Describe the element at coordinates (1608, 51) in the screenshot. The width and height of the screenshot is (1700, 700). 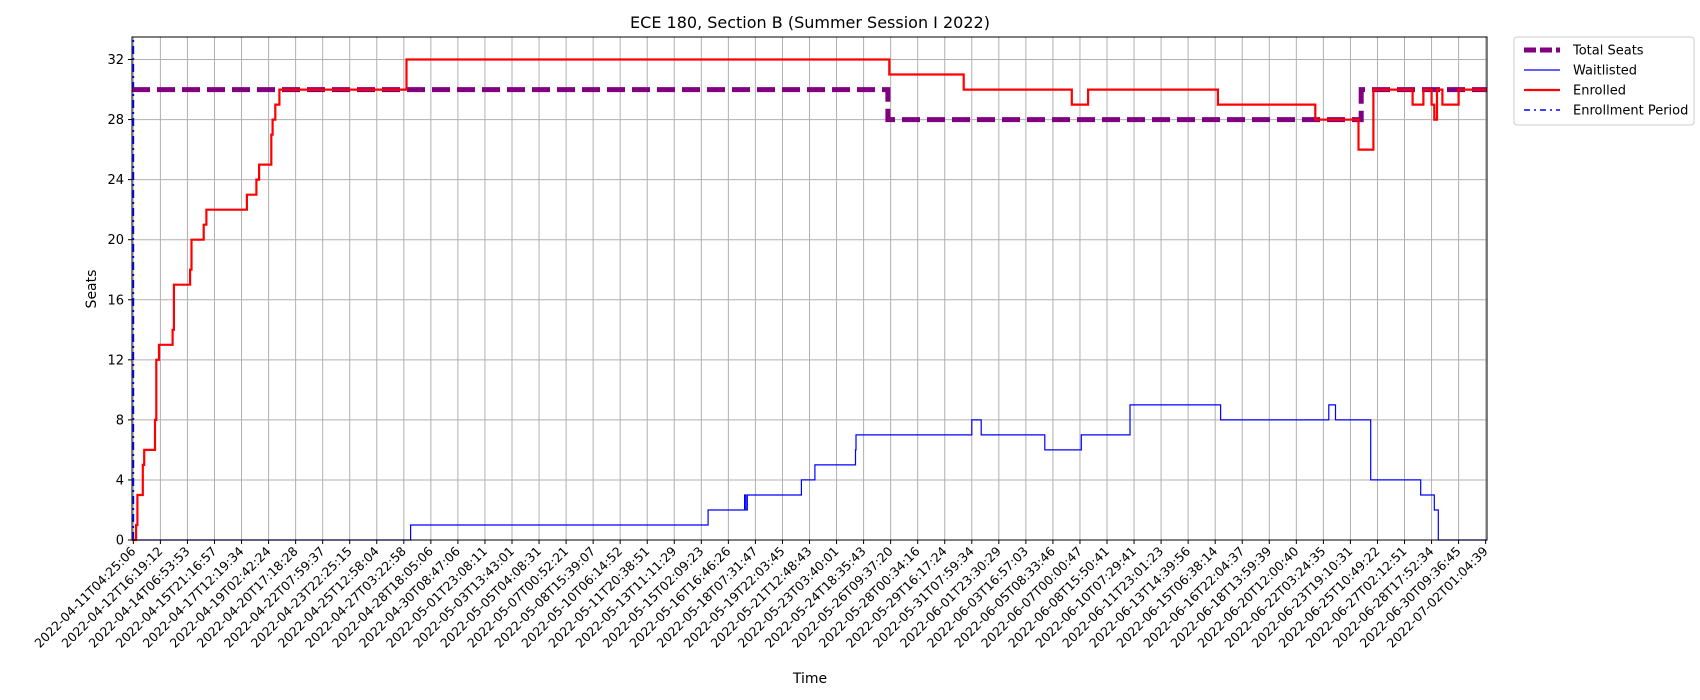
I see `legend-label-total-seats: Total Seats` at that location.